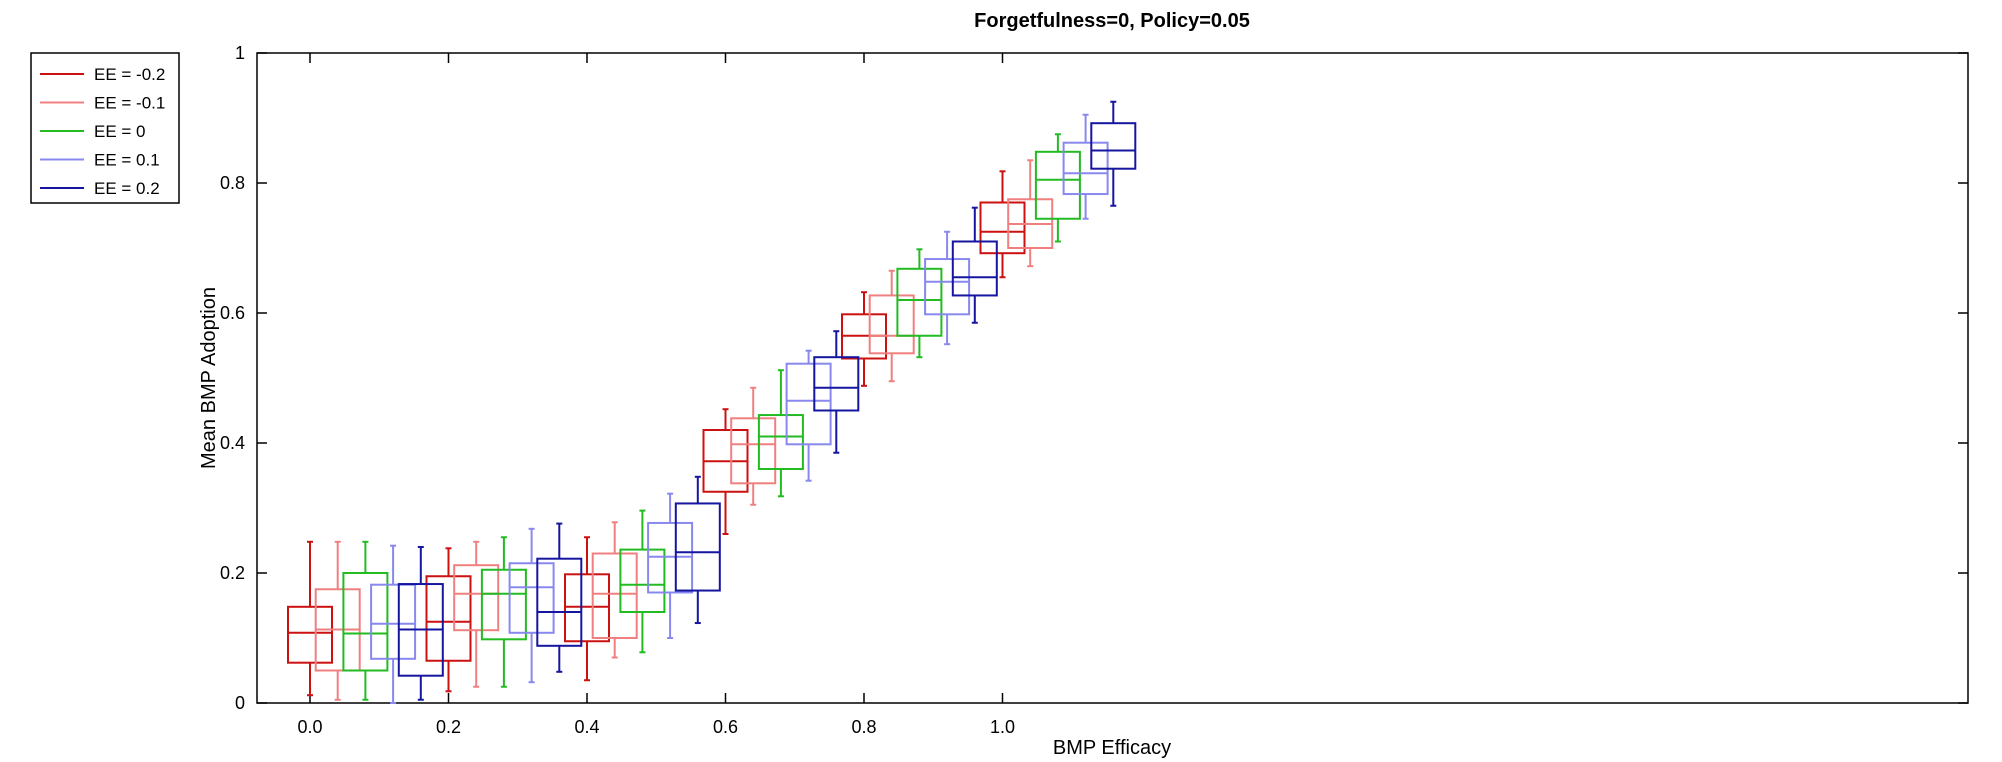  I want to click on x-tick-label: 0.8, so click(863, 727).